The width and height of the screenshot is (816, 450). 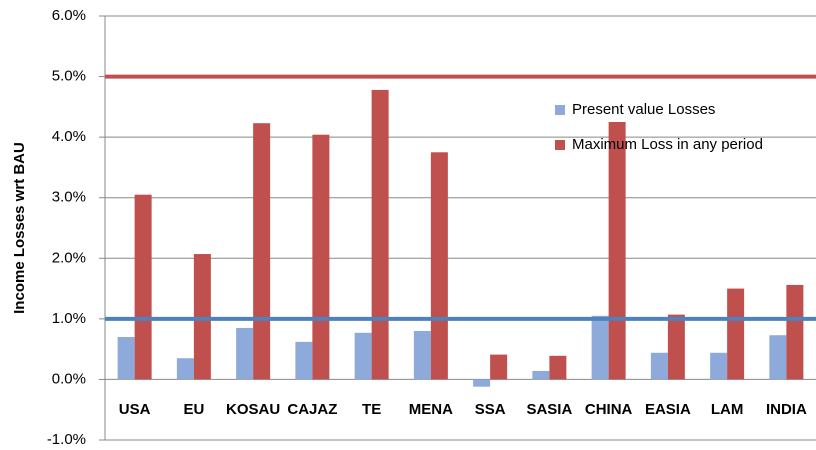 What do you see at coordinates (609, 409) in the screenshot?
I see `x-tick-label: CHINA` at bounding box center [609, 409].